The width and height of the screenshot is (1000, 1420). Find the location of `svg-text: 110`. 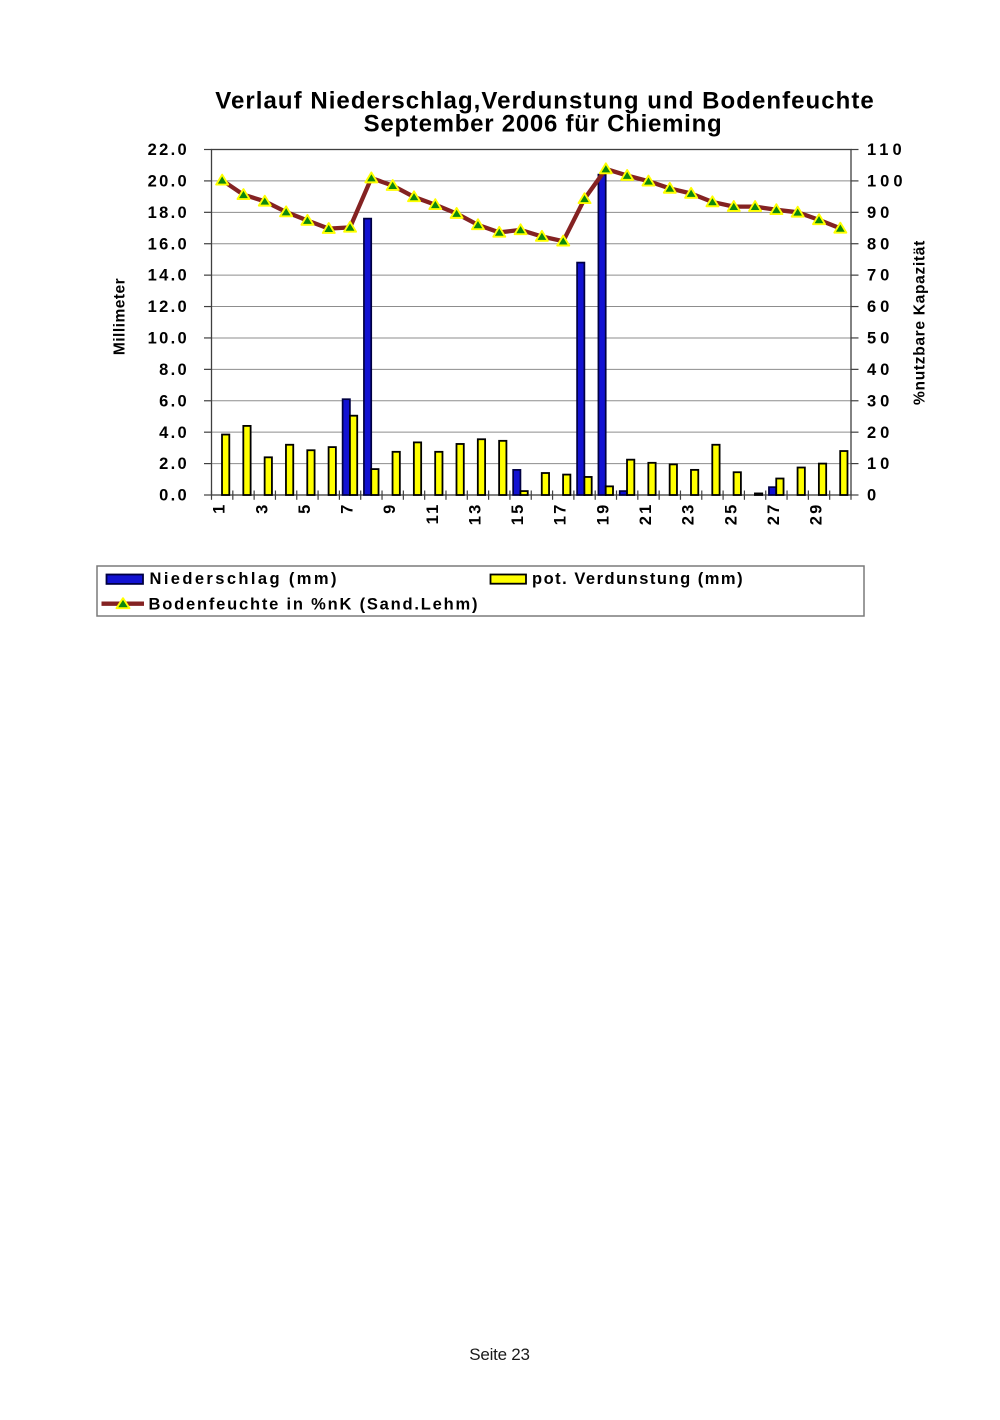

svg-text: 110 is located at coordinates (886, 150).